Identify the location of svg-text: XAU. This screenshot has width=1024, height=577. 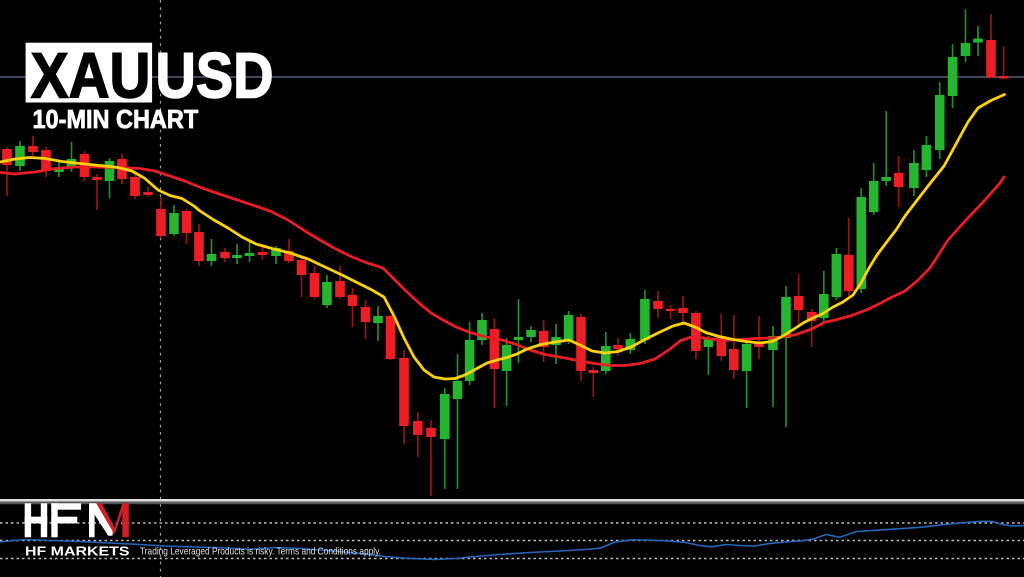
(91, 75).